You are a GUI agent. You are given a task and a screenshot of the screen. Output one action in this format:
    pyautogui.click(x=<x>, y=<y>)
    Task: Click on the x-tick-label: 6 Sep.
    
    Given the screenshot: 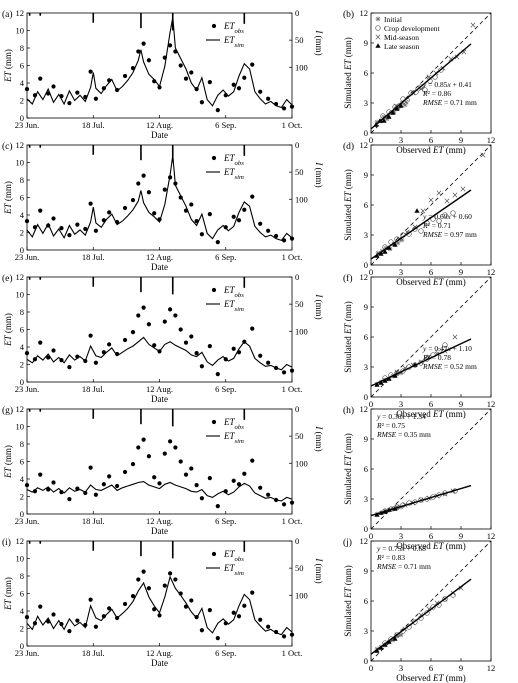 What is the action you would take?
    pyautogui.click(x=225, y=125)
    